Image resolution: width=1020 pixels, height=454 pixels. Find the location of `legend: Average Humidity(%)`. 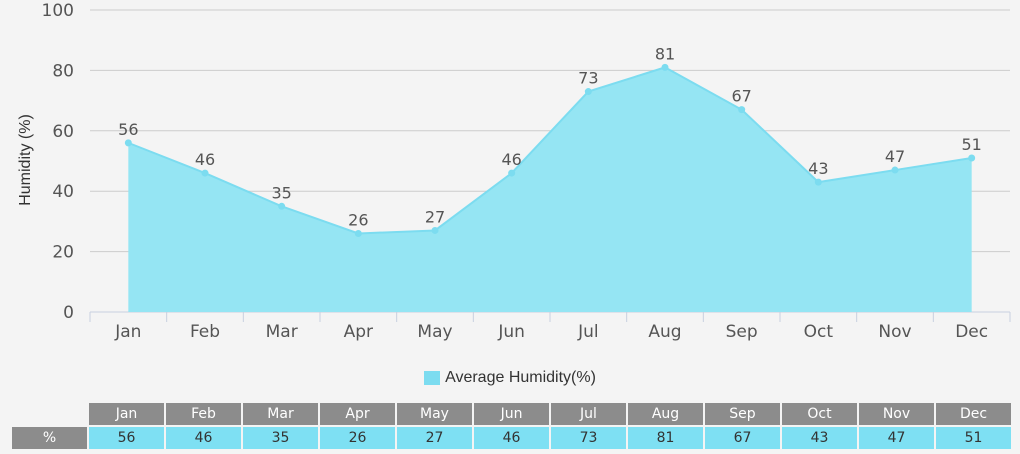

legend: Average Humidity(%) is located at coordinates (510, 378).